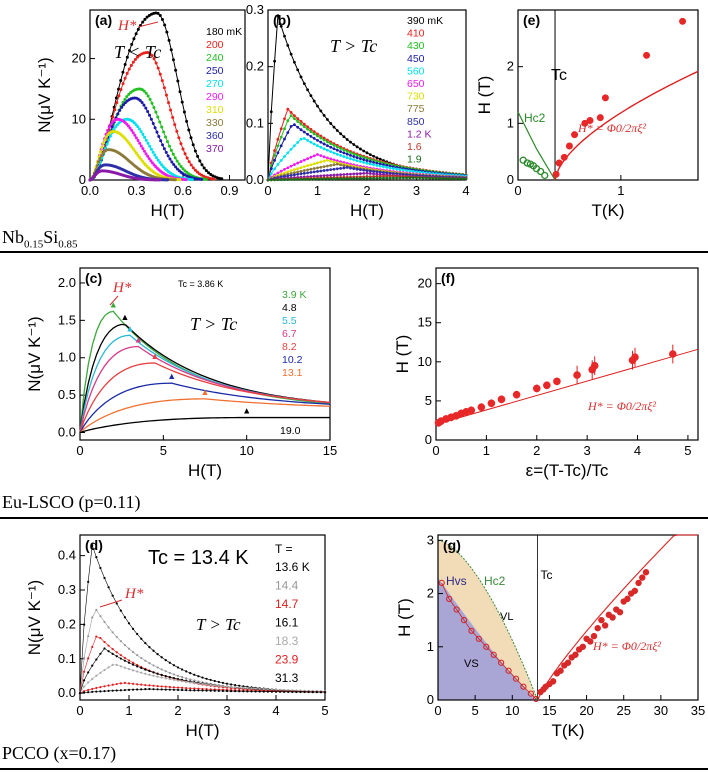 Image resolution: width=708 pixels, height=772 pixels. What do you see at coordinates (416, 84) in the screenshot?
I see `legend-entry: 650` at bounding box center [416, 84].